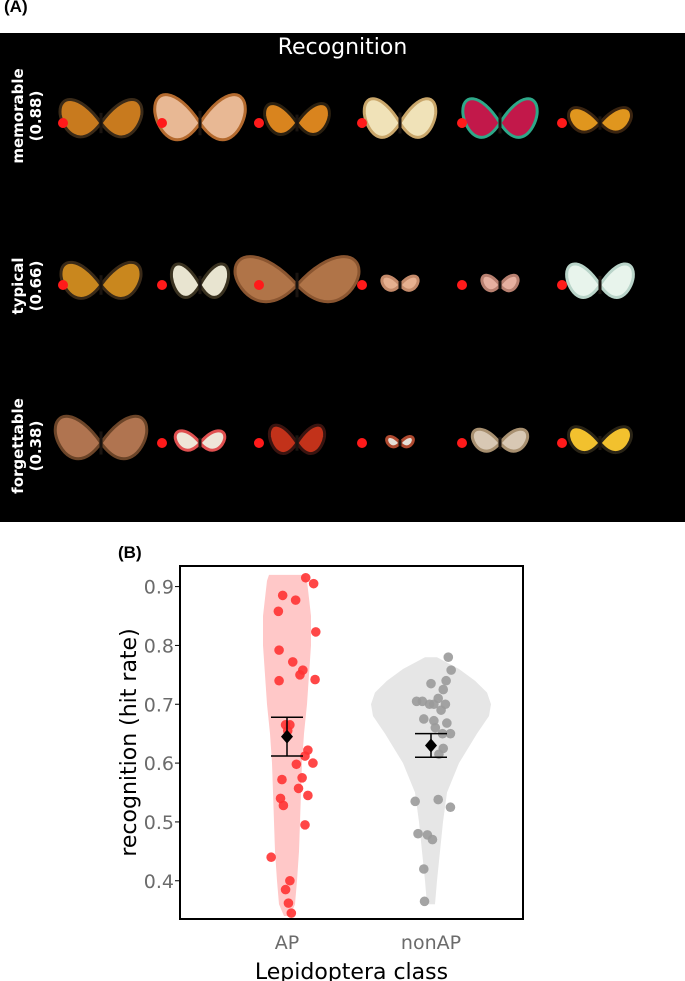 This screenshot has height=981, width=685. Describe the element at coordinates (18, 446) in the screenshot. I see `row-label-text: forgettable` at that location.